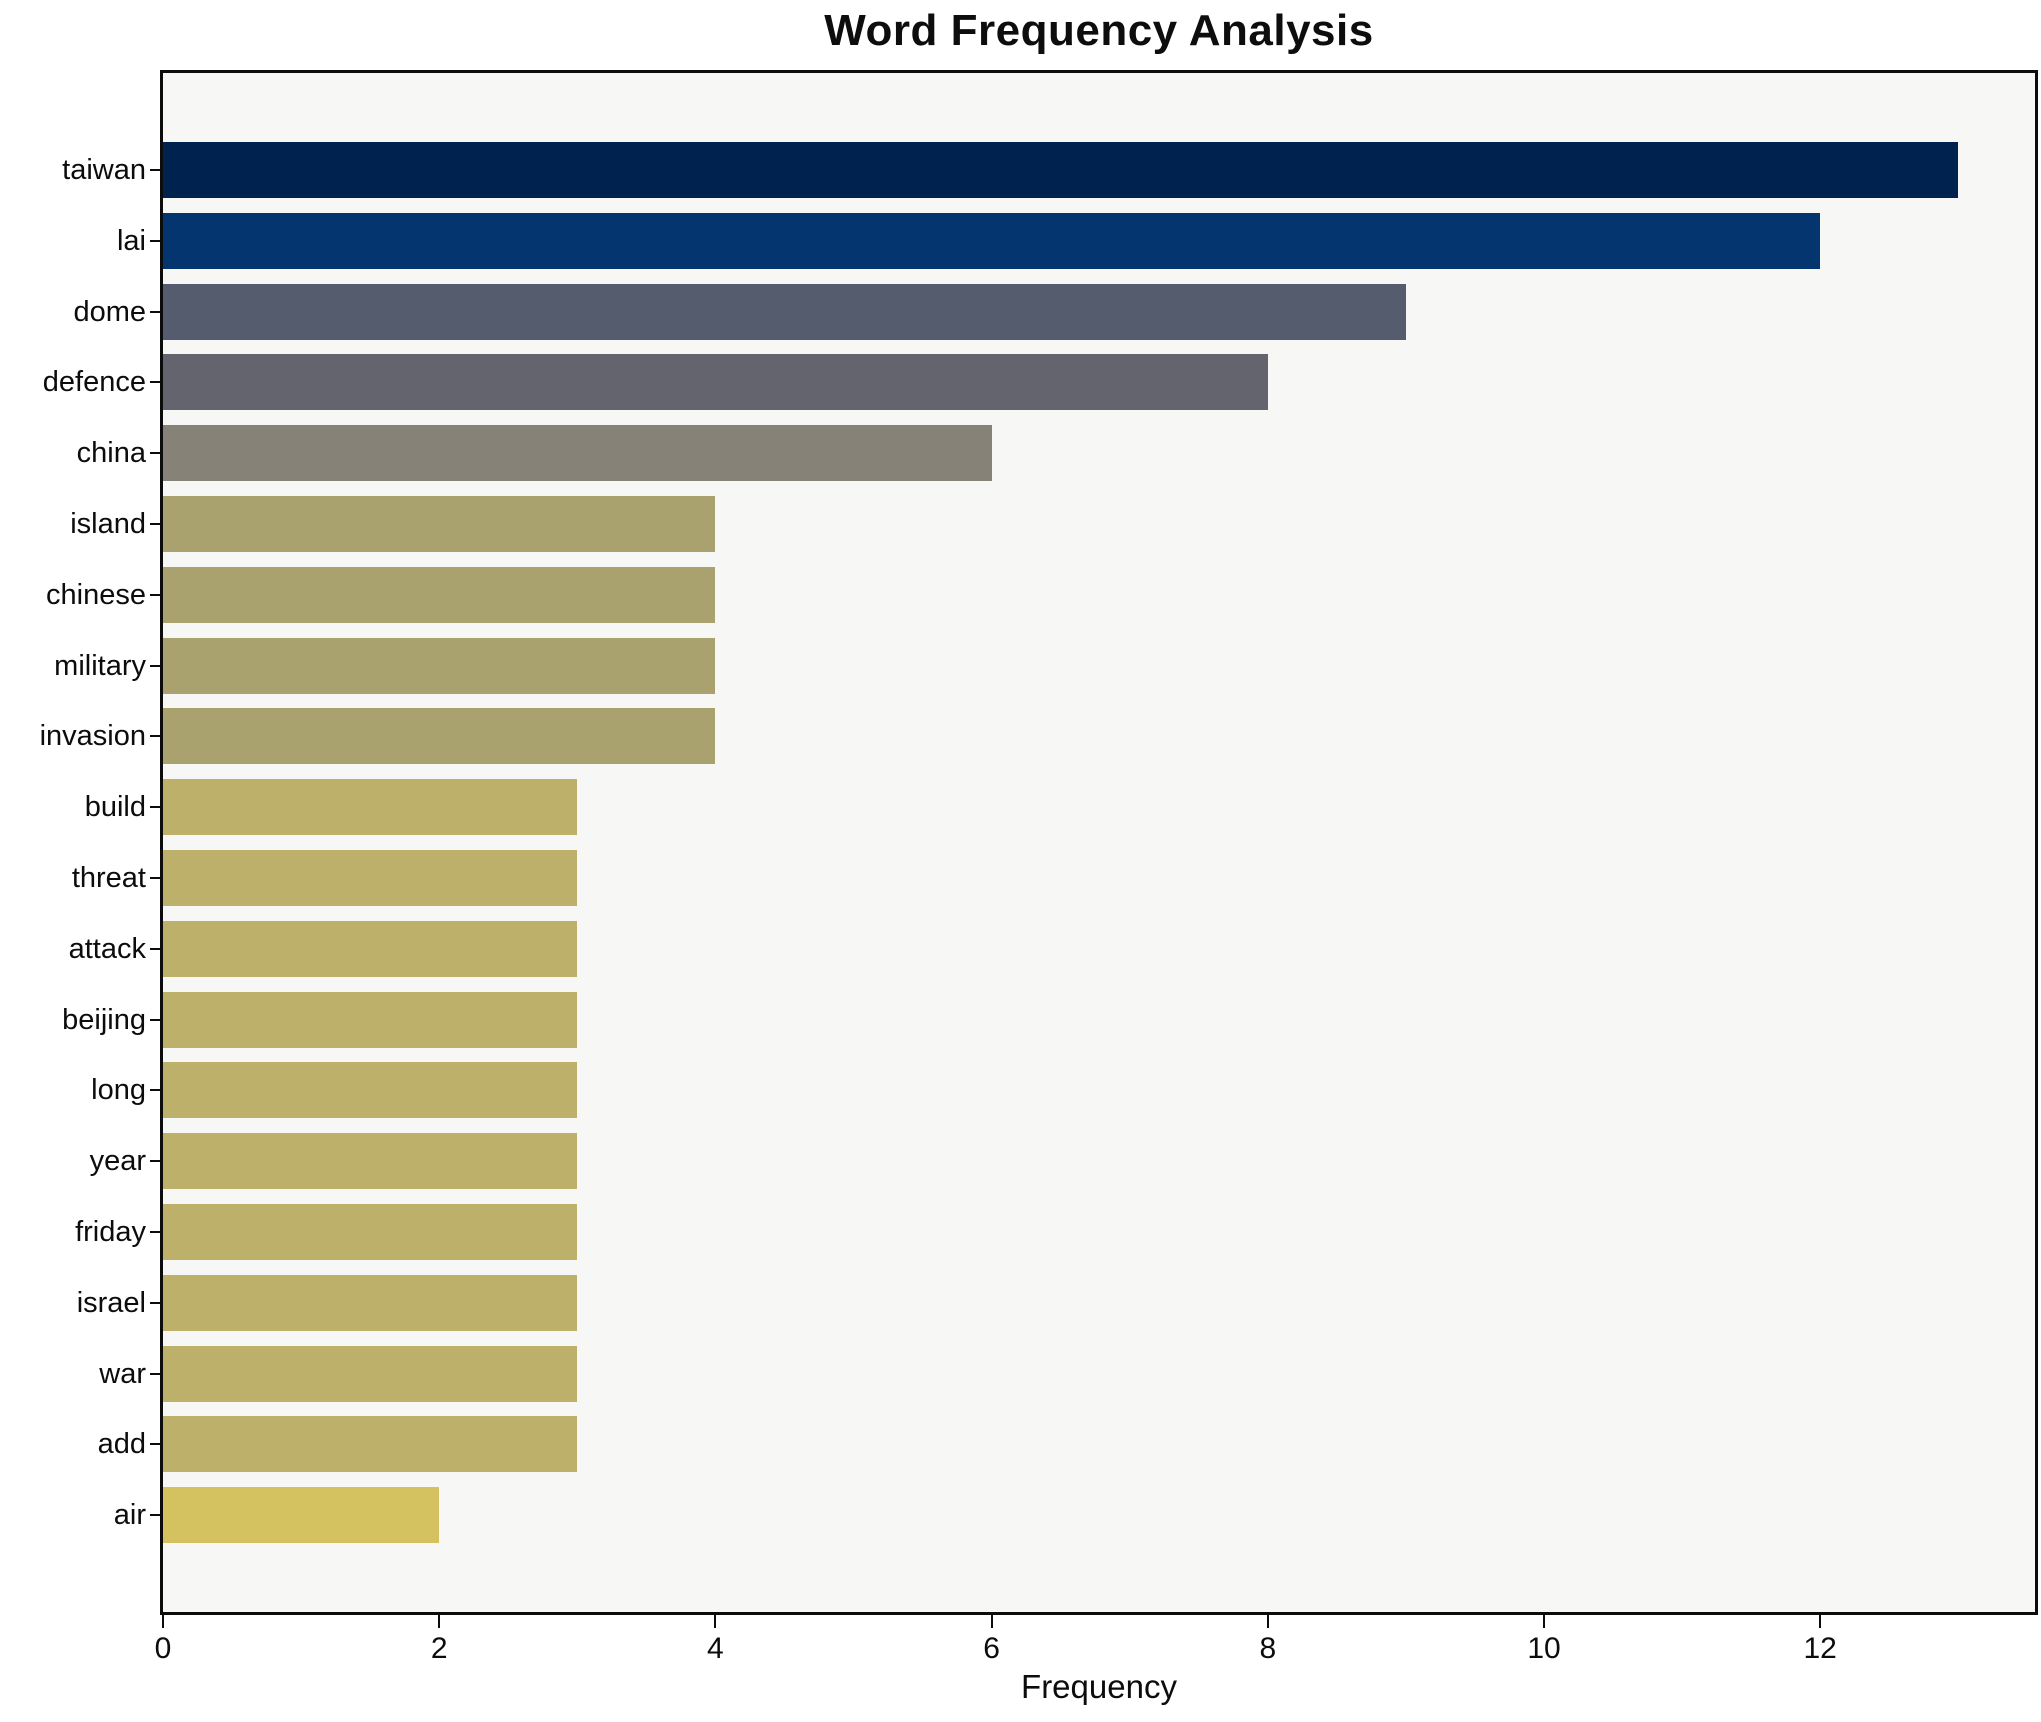 This screenshot has width=2041, height=1722. I want to click on bar-build, so click(370, 807).